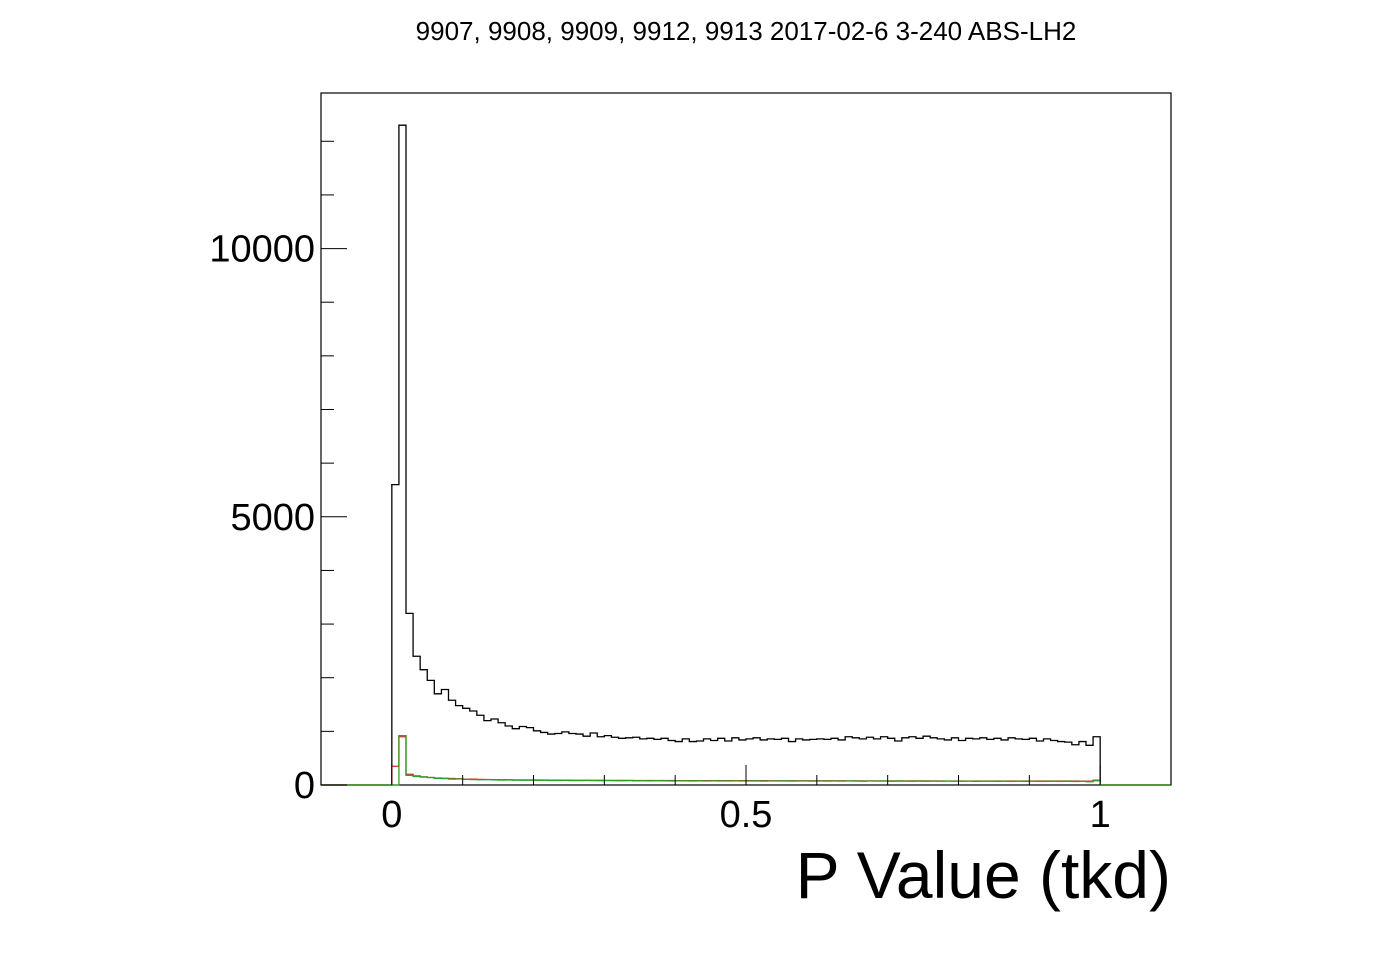 The height and width of the screenshot is (972, 1396). I want to click on y-tick-label: 0, so click(304, 786).